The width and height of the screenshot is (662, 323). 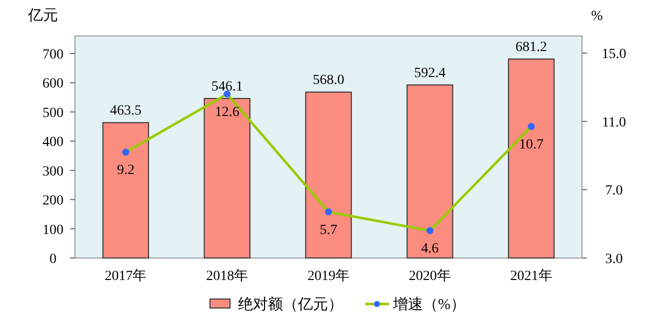 I want to click on y-tick-label: 0, so click(x=53, y=259).